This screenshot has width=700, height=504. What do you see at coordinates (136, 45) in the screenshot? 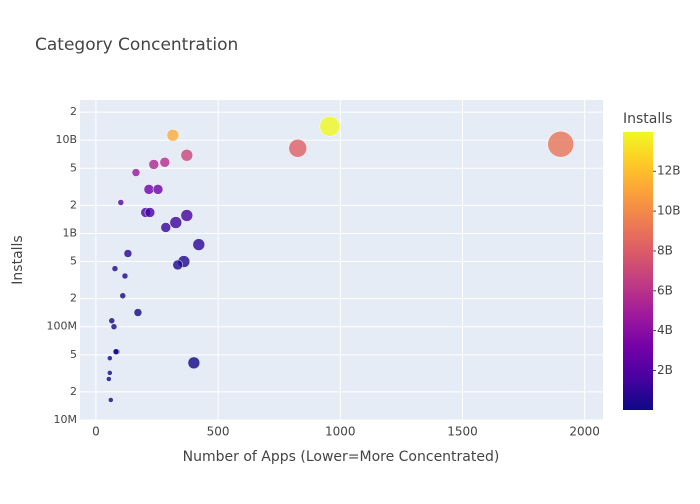
I see `chart-title: Category Concentration` at bounding box center [136, 45].